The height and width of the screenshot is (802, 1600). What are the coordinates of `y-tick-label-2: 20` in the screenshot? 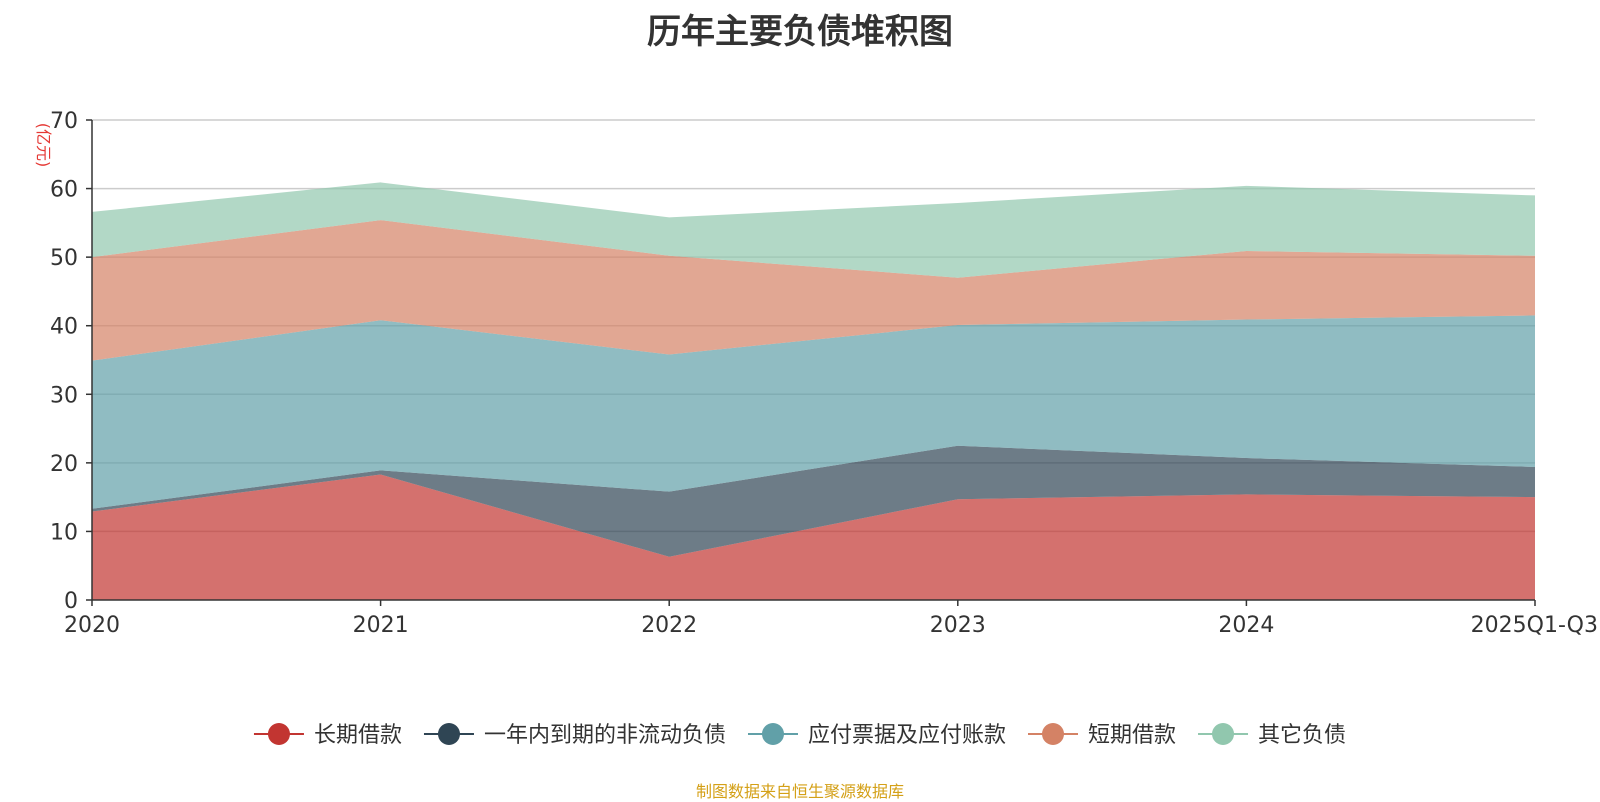 It's located at (64, 464).